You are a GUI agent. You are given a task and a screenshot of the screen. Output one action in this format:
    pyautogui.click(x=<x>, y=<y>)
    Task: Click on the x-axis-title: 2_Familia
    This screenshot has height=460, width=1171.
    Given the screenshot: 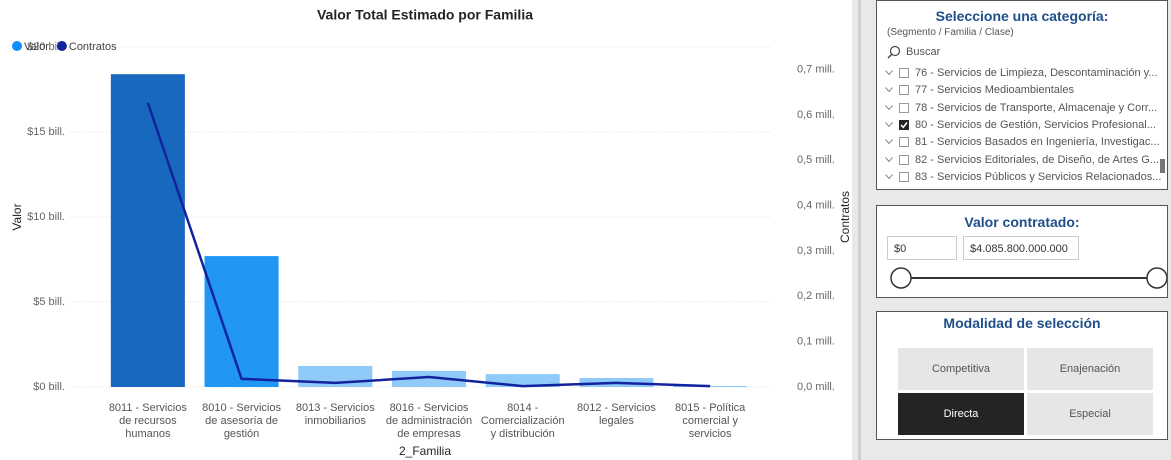 What is the action you would take?
    pyautogui.click(x=425, y=451)
    